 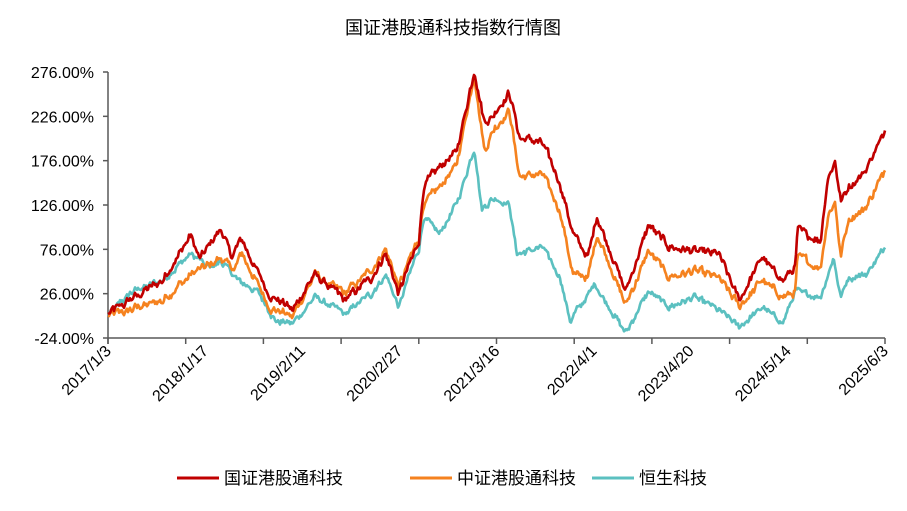 What do you see at coordinates (87, 371) in the screenshot?
I see `x-tick-label: 2017/1/3` at bounding box center [87, 371].